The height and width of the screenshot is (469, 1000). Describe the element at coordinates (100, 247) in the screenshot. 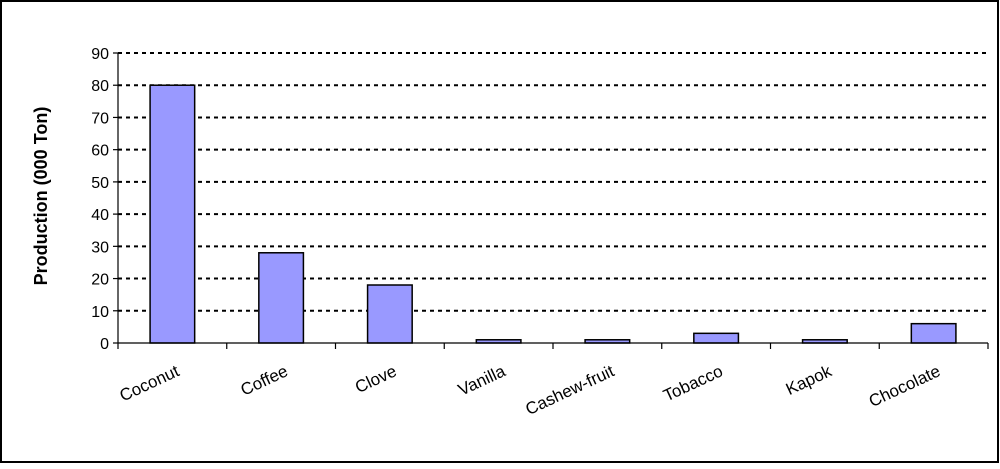

I see `y-tick-label: 30` at that location.